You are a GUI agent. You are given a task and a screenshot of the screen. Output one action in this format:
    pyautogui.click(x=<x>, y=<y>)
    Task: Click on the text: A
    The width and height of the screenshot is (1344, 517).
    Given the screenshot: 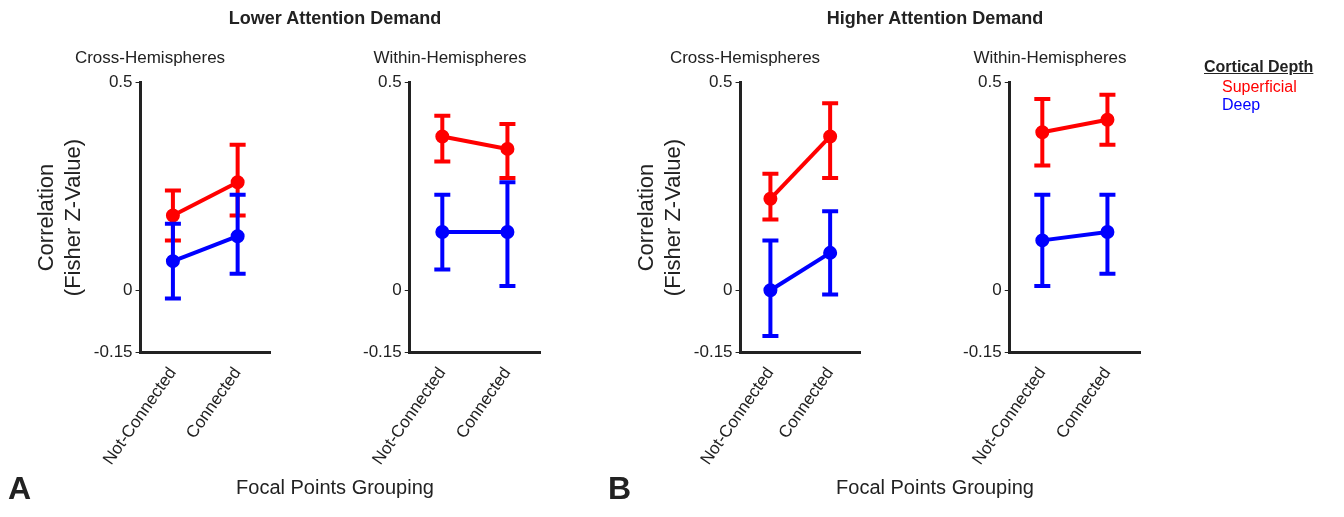 What is the action you would take?
    pyautogui.click(x=20, y=488)
    